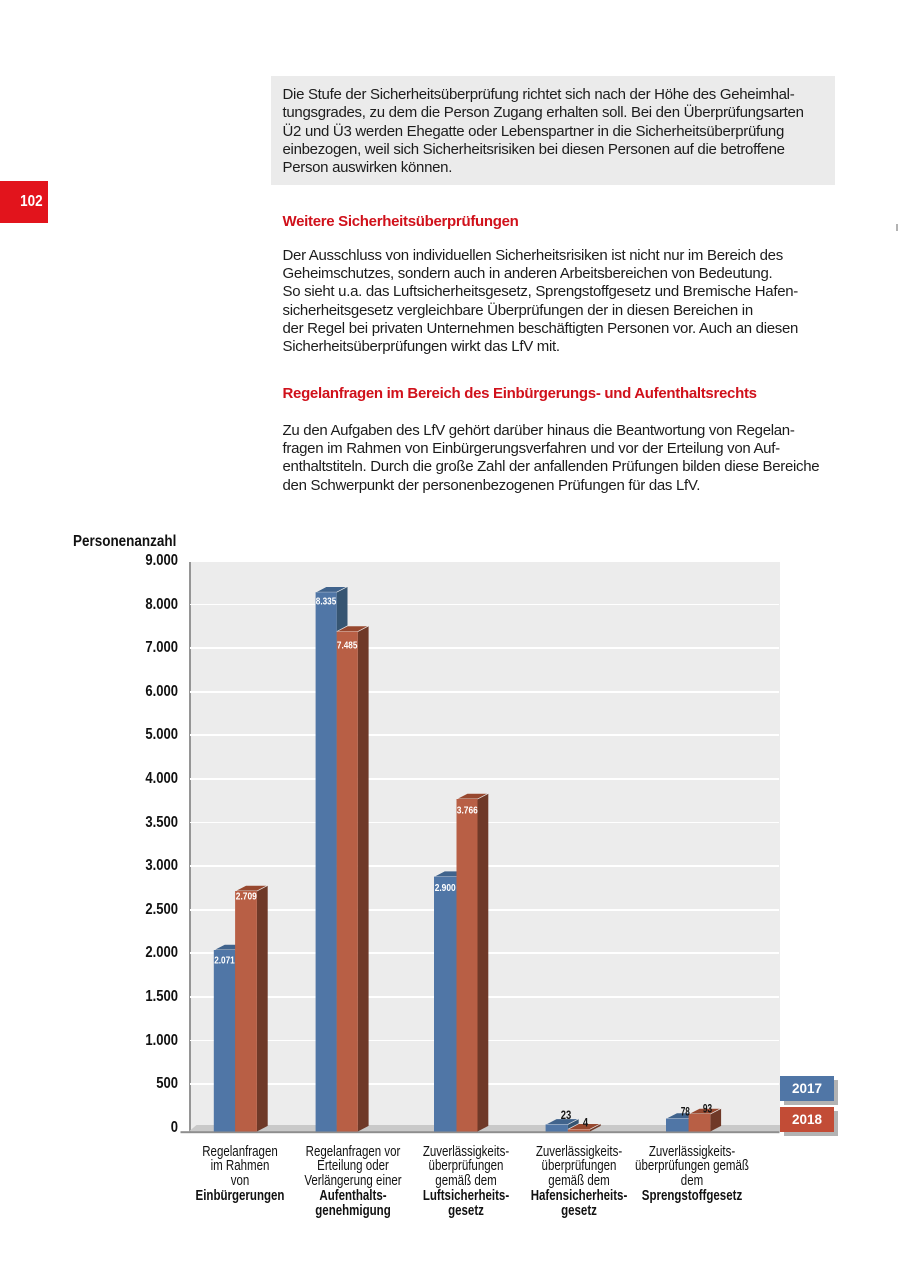 Image resolution: width=900 pixels, height=1272 pixels. What do you see at coordinates (246, 897) in the screenshot?
I see `svg-text: 2.709` at bounding box center [246, 897].